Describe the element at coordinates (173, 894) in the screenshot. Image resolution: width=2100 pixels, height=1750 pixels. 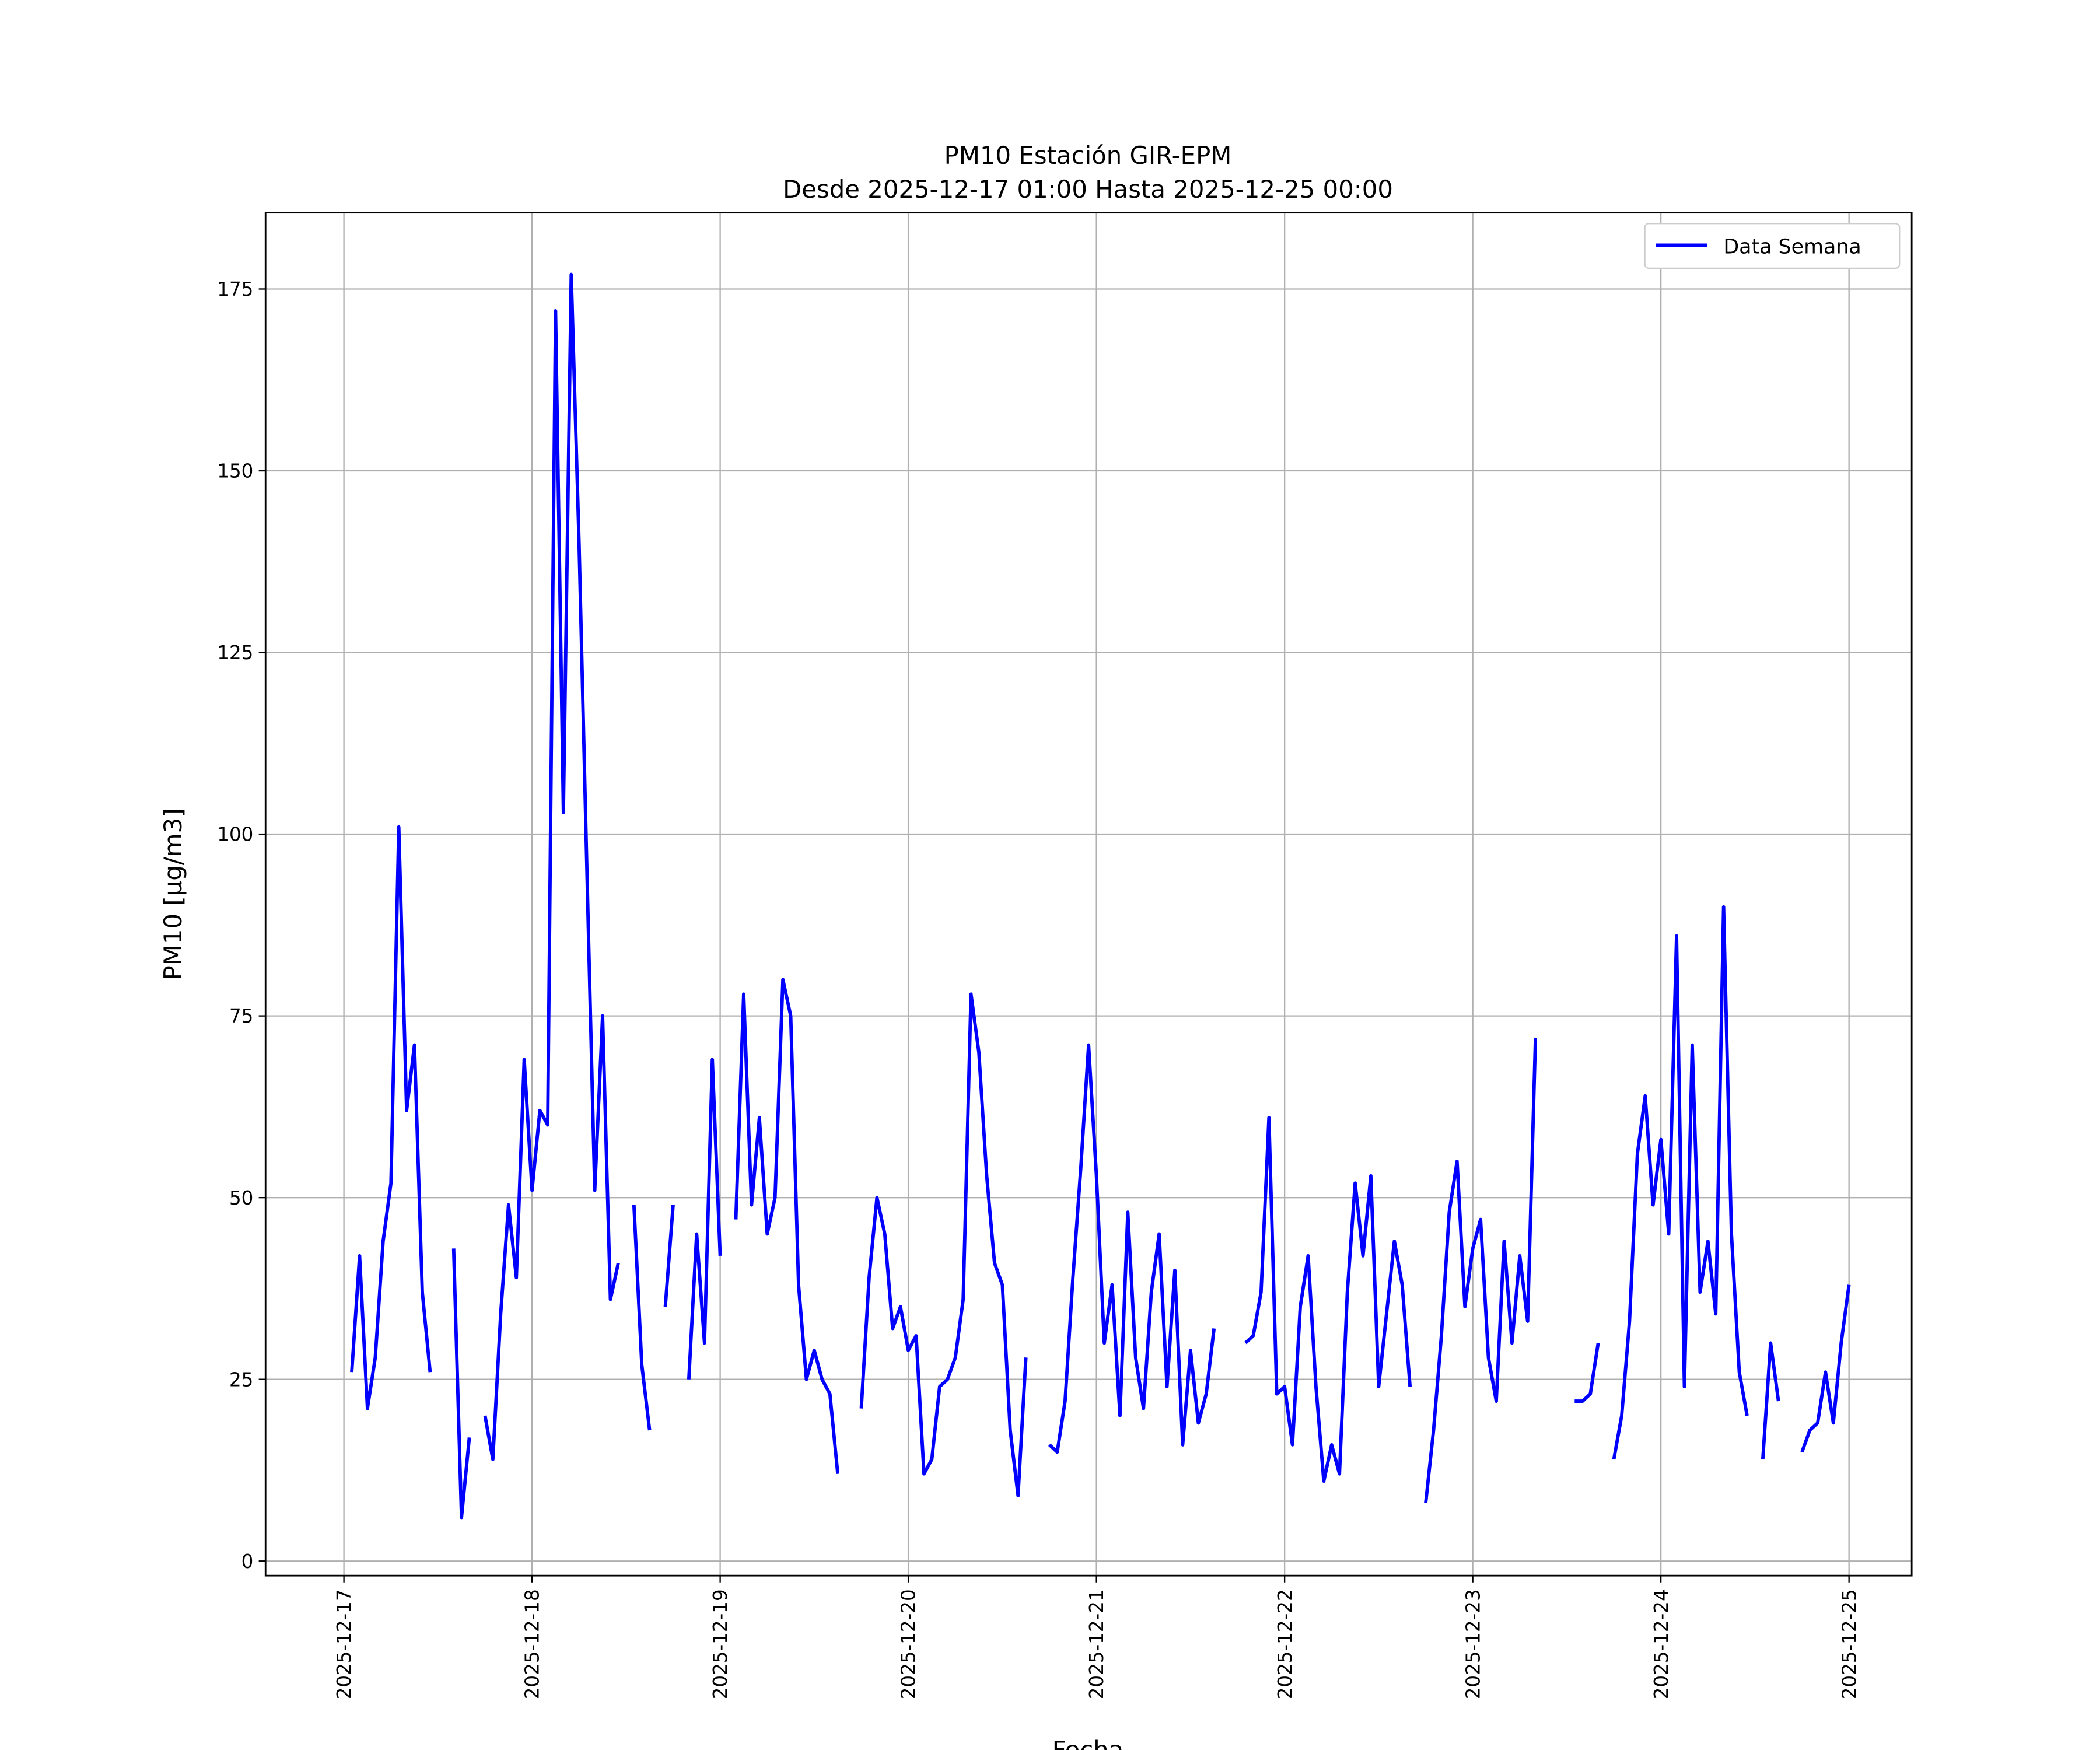
I see `y-axis-label: PM10 [μg/m3]` at that location.